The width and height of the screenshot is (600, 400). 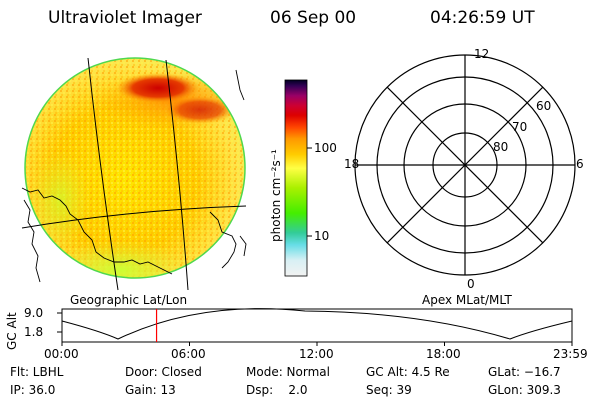 What do you see at coordinates (313, 18) in the screenshot?
I see `date-label: 06 Sep 00` at bounding box center [313, 18].